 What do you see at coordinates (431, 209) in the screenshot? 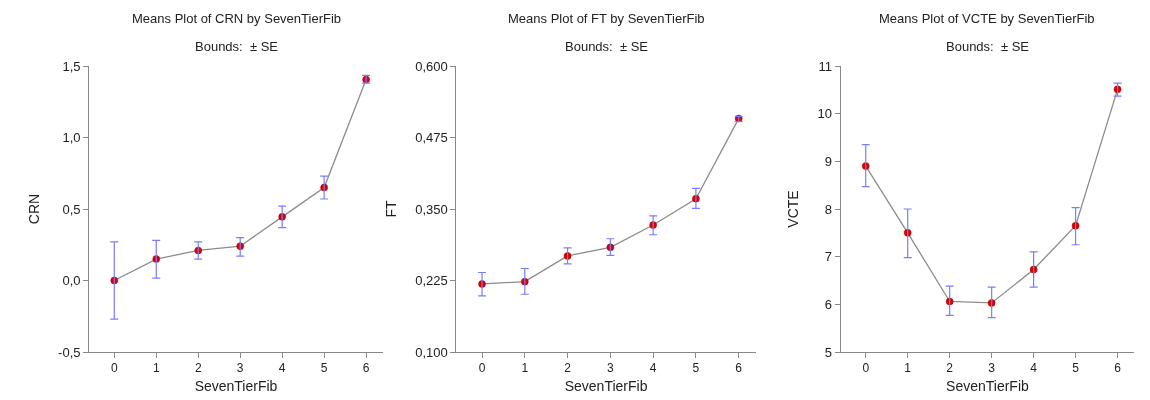
I see `y-tick-label: 0,350` at bounding box center [431, 209].